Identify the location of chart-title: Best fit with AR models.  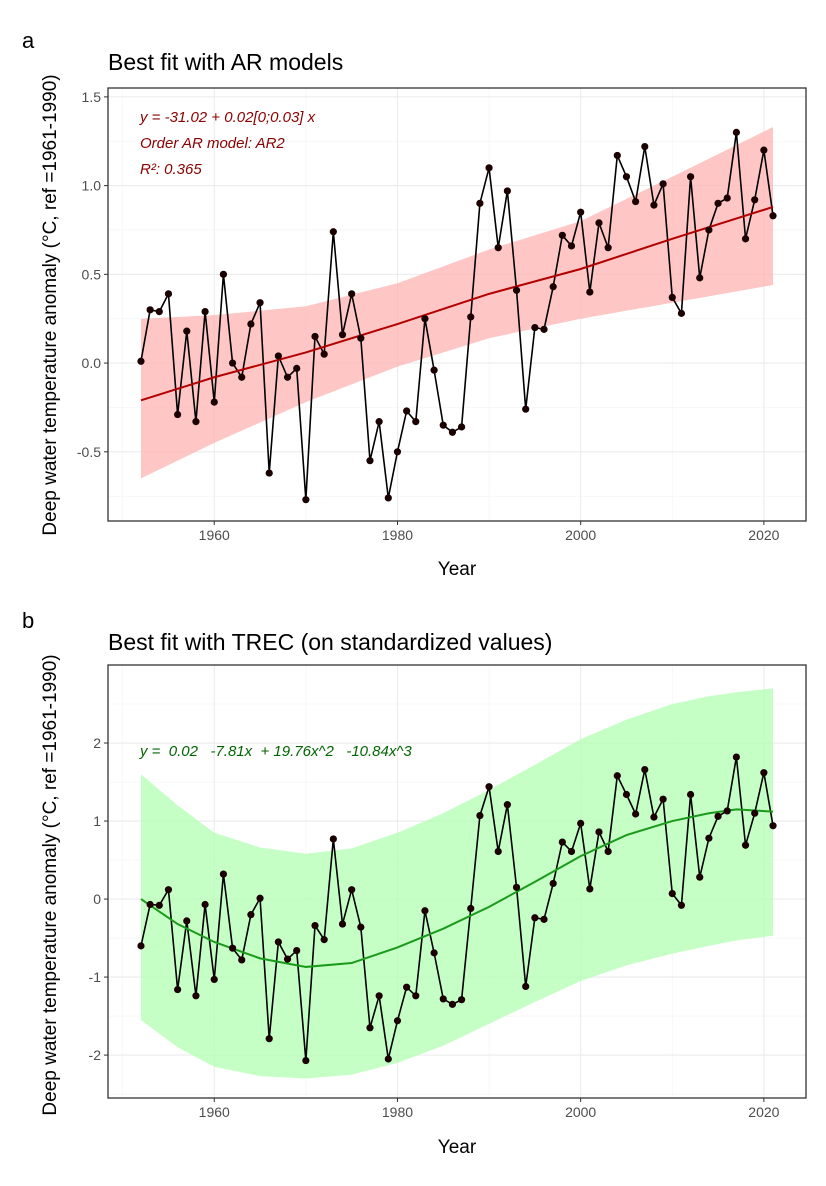
(225, 62).